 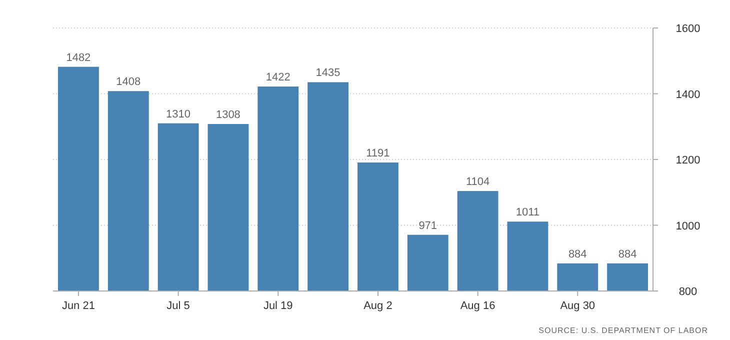 What do you see at coordinates (688, 226) in the screenshot?
I see `y-tick-label: 1000` at bounding box center [688, 226].